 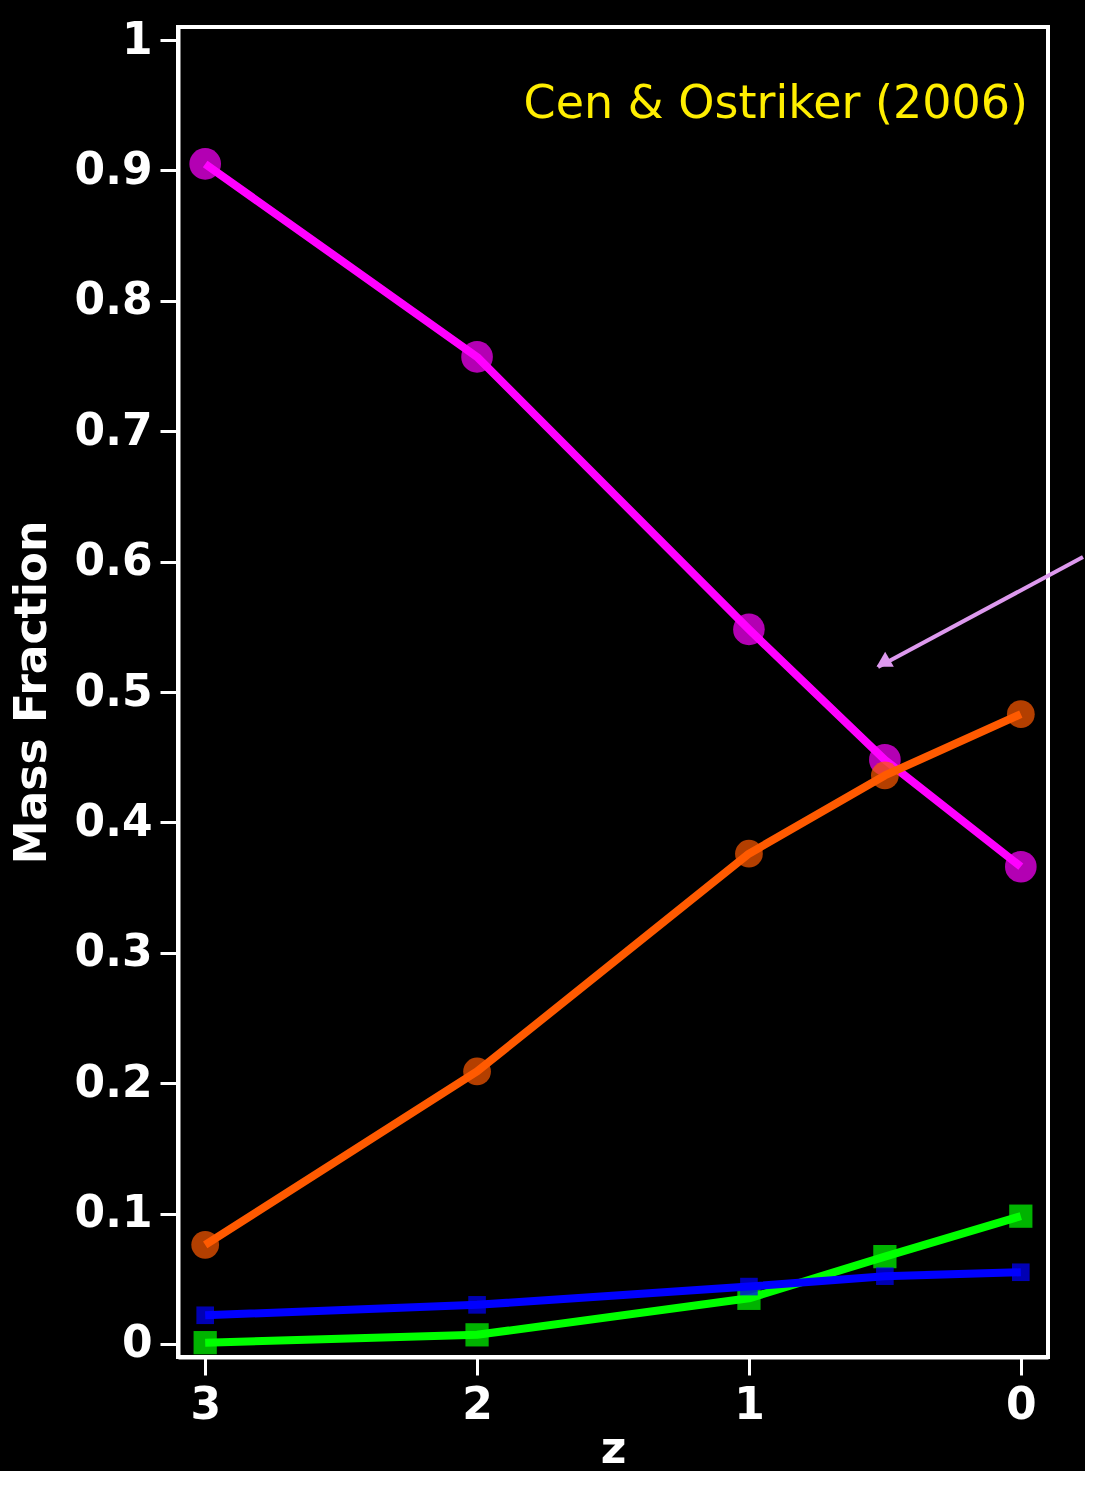 What do you see at coordinates (30, 692) in the screenshot?
I see `y-axis-title: Mass Fraction` at bounding box center [30, 692].